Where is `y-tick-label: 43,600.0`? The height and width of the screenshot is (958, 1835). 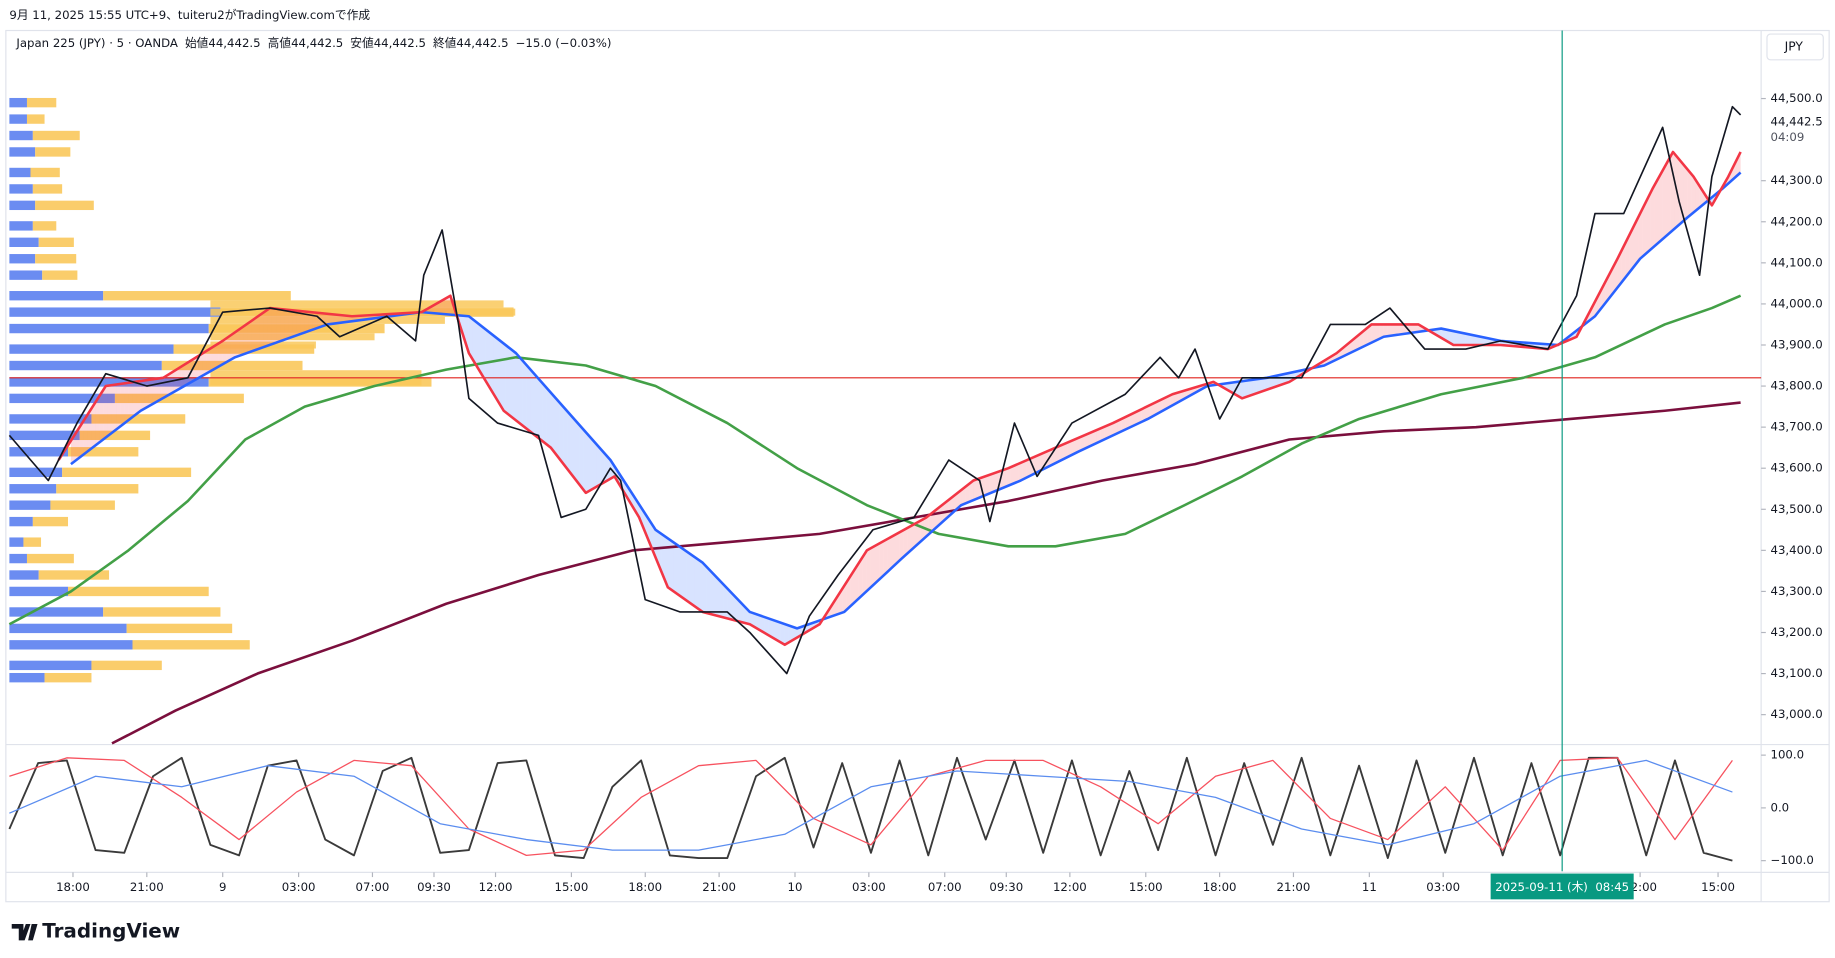
y-tick-label: 43,600.0 is located at coordinates (1797, 468).